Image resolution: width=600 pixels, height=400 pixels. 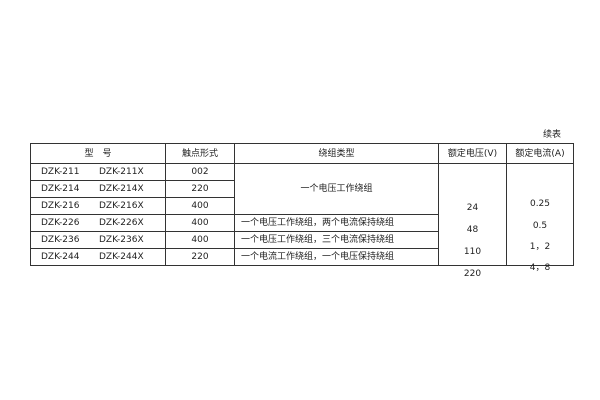 I want to click on table-row: DZK-244 DZK-244X 220 一个电流工作绕组，一个电压保持绕组, so click(x=302, y=257).